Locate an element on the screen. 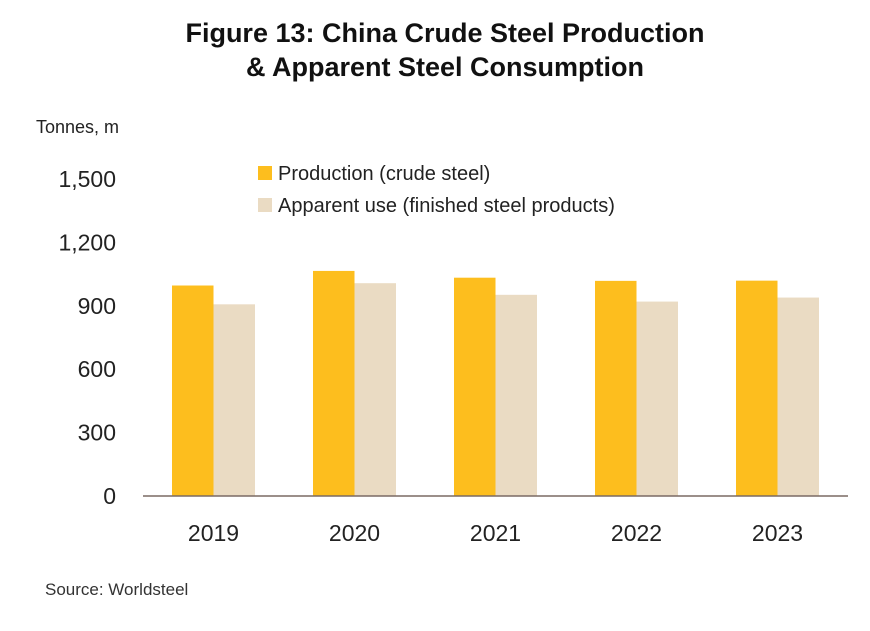 Image resolution: width=870 pixels, height=631 pixels. y-tick-label: 900 is located at coordinates (97, 306).